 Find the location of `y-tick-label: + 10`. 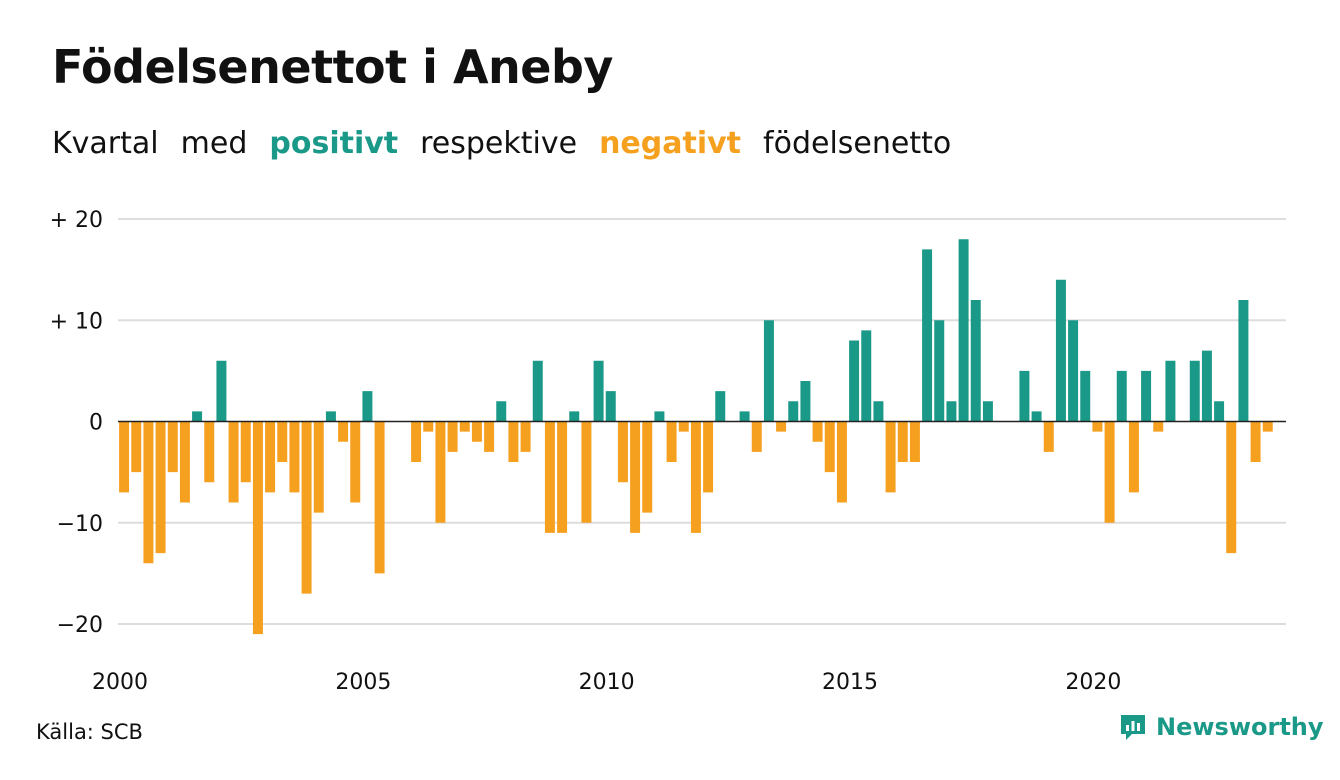

y-tick-label: + 10 is located at coordinates (76, 321).